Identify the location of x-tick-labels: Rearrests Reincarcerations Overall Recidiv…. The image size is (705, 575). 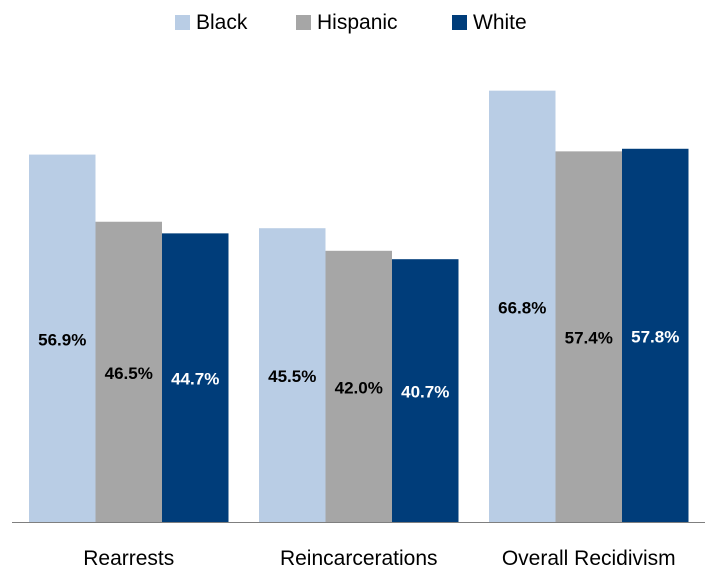
(379, 558).